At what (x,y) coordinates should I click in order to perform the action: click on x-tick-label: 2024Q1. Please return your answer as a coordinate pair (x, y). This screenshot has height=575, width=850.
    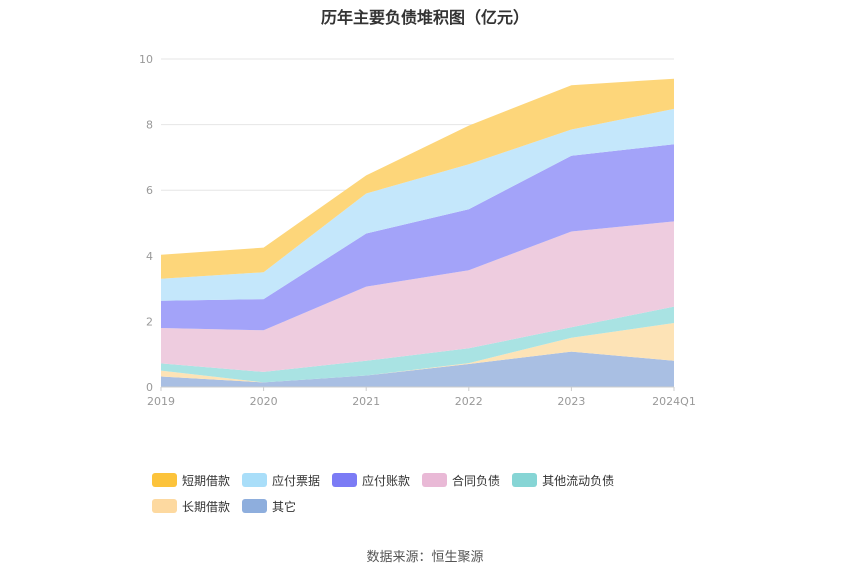
    Looking at the image, I should click on (674, 401).